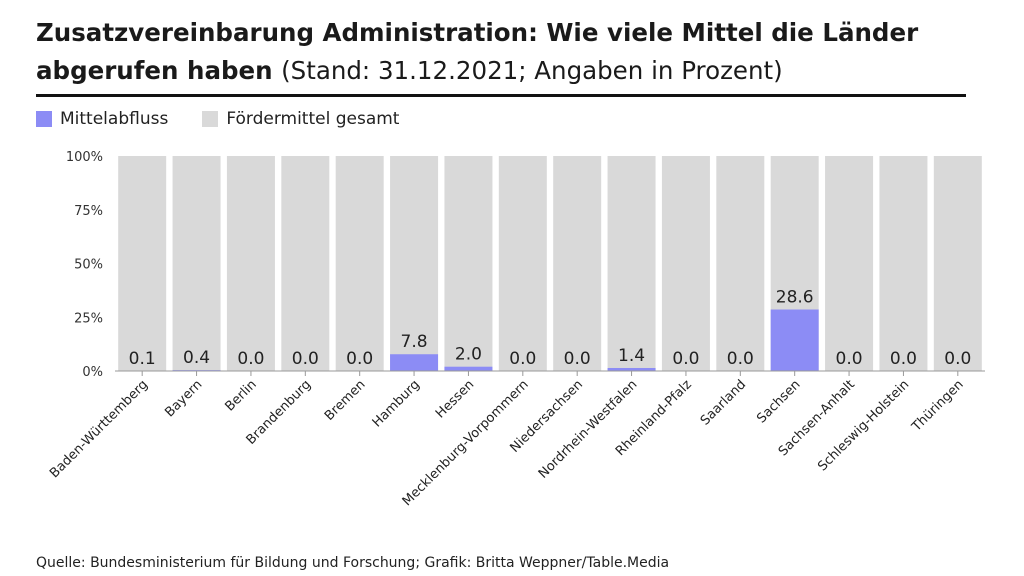 This screenshot has height=576, width=1024. What do you see at coordinates (631, 356) in the screenshot?
I see `data-label: 1.4` at bounding box center [631, 356].